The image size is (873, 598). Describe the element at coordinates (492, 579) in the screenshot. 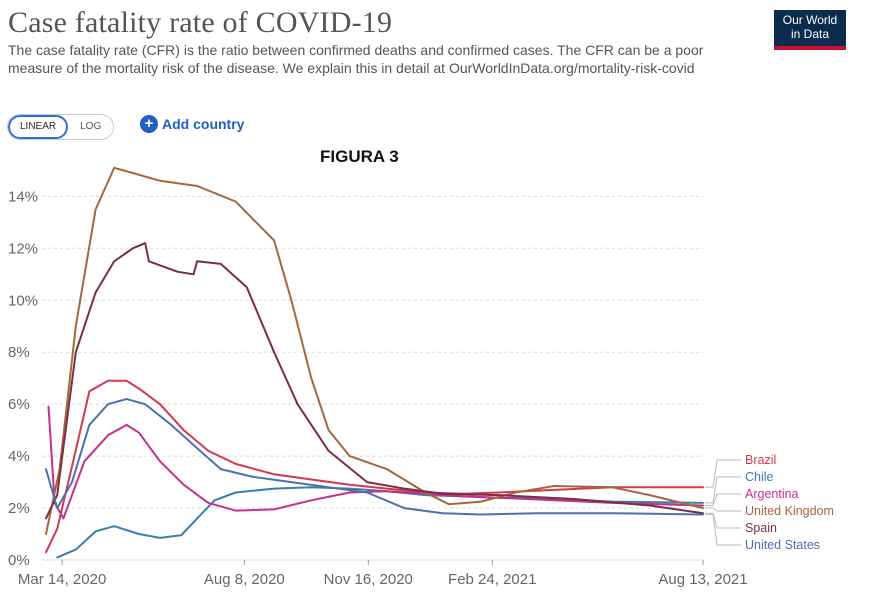

I see `x-tick-label: Feb 24, 2021` at that location.